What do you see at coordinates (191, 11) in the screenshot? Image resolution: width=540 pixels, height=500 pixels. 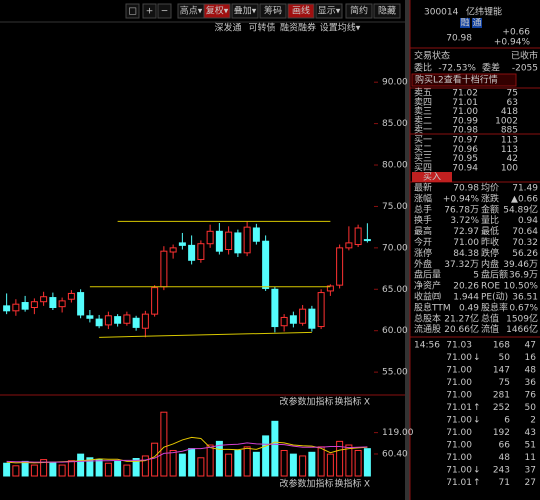 I see `toolbar-button-label: 高点▾` at bounding box center [191, 11].